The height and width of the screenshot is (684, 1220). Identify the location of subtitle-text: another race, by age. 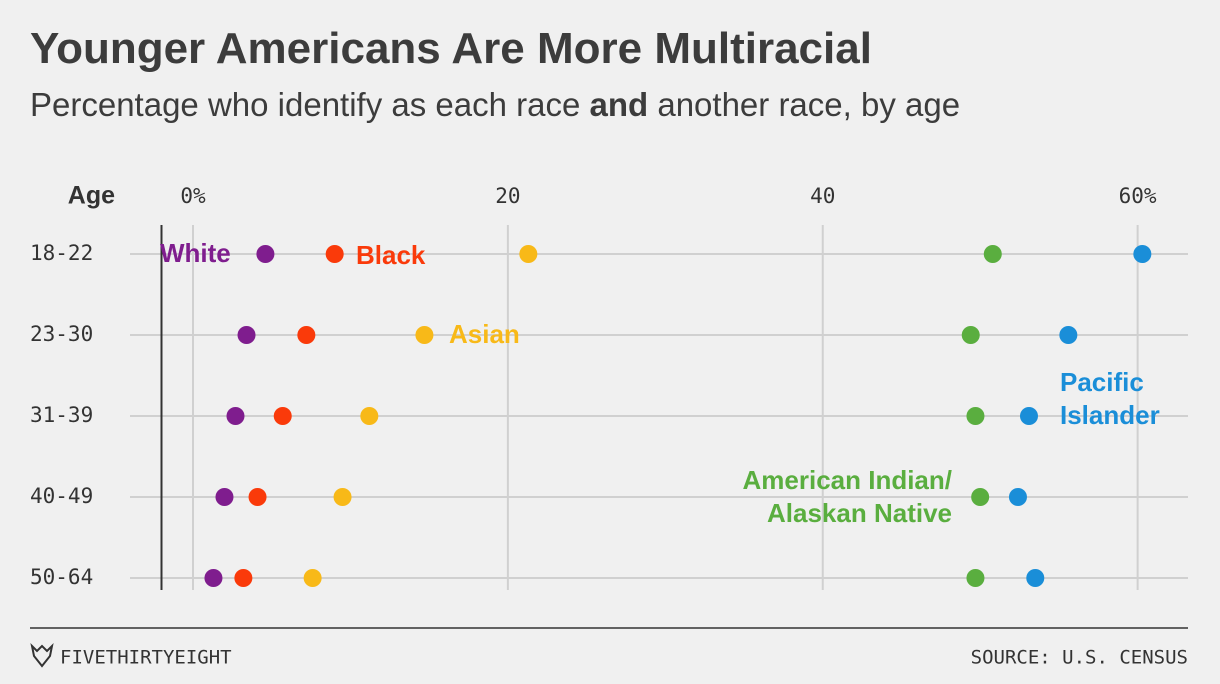
(804, 104).